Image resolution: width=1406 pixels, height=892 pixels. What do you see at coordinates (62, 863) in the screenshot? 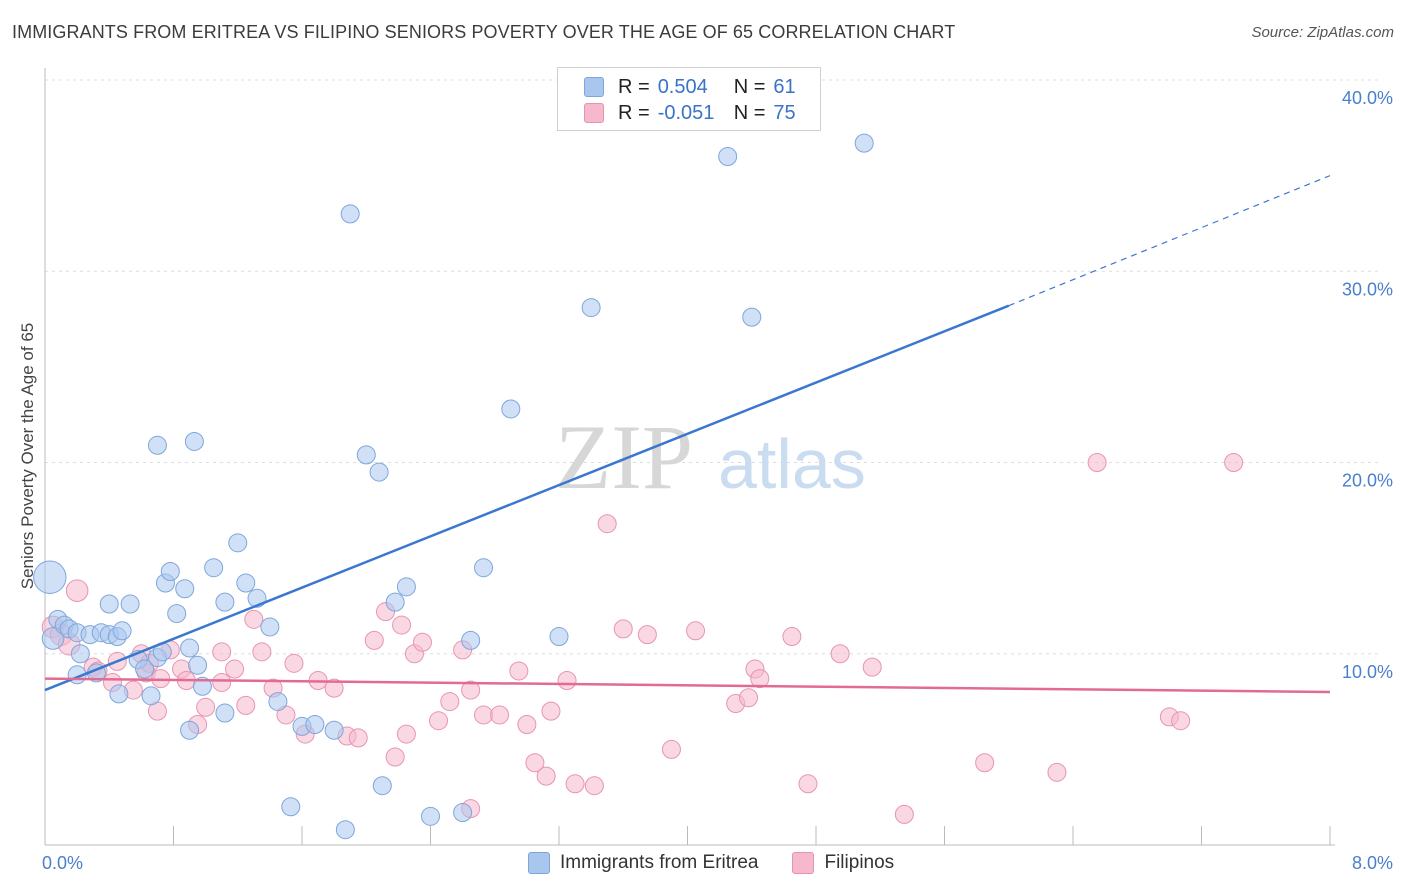
I see `x-tick-label-min: 0.0%` at bounding box center [62, 863].